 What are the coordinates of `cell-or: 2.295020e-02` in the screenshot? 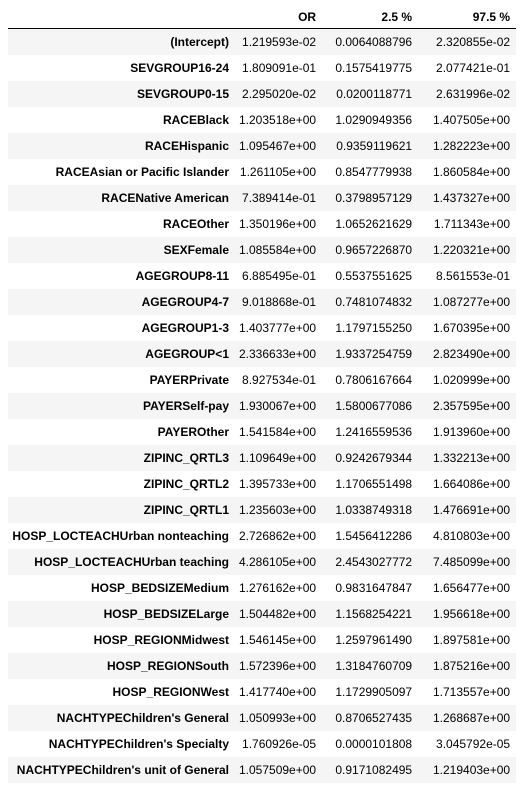 It's located at (279, 94).